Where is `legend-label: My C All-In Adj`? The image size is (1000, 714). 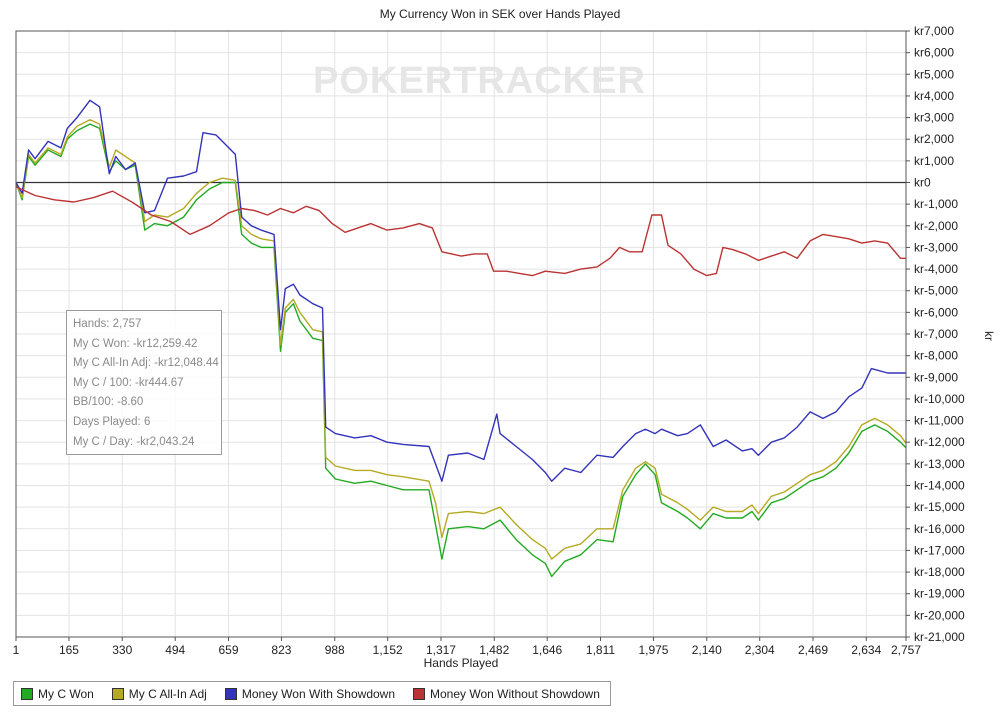
legend-label: My C All-In Adj is located at coordinates (167, 693).